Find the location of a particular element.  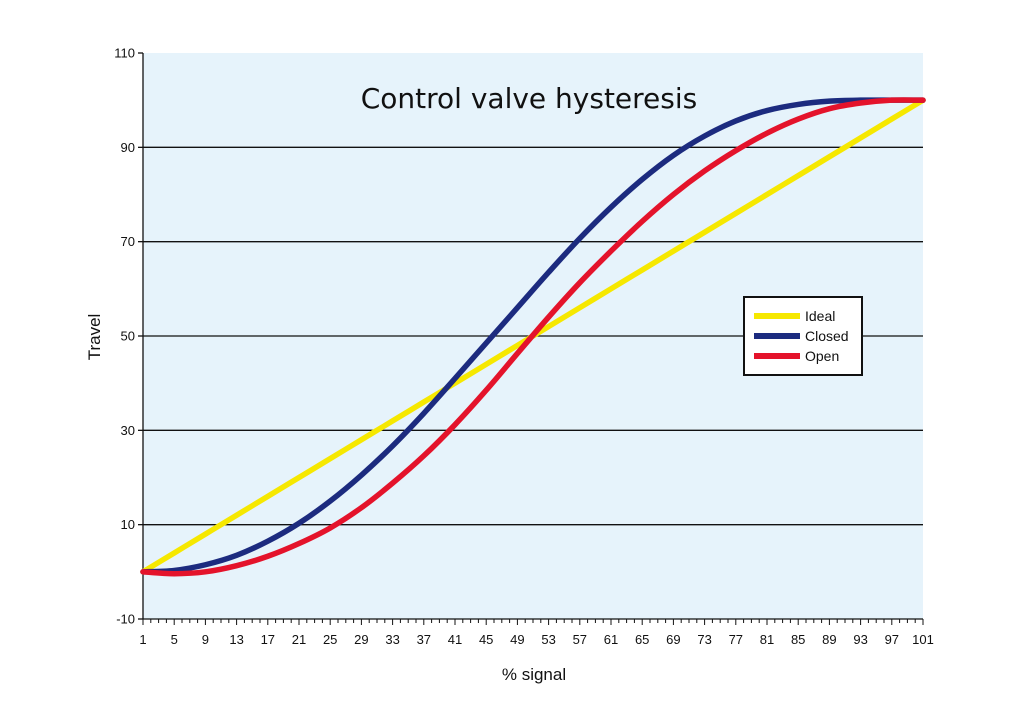

x-tick-label: 57 is located at coordinates (580, 639).